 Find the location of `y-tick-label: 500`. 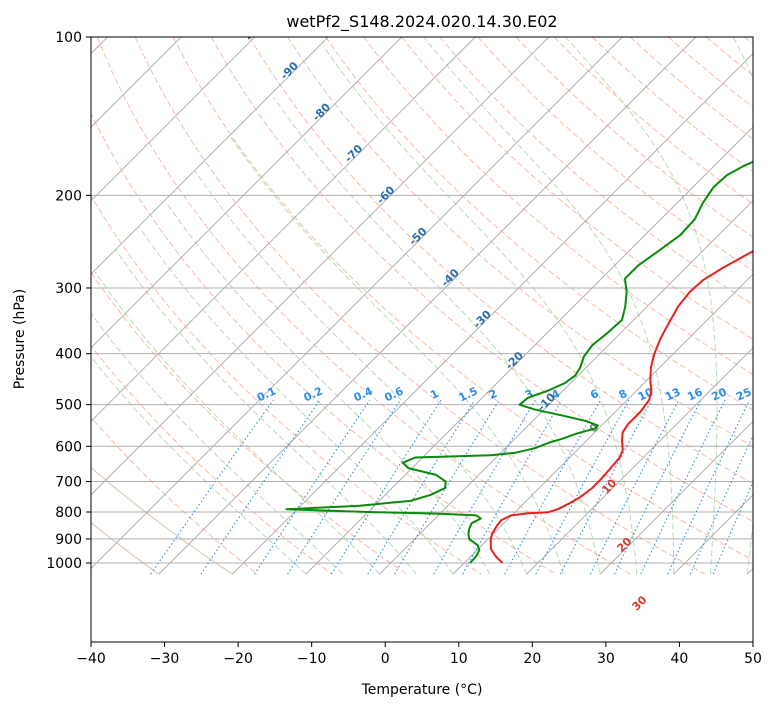

y-tick-label: 500 is located at coordinates (68, 406).